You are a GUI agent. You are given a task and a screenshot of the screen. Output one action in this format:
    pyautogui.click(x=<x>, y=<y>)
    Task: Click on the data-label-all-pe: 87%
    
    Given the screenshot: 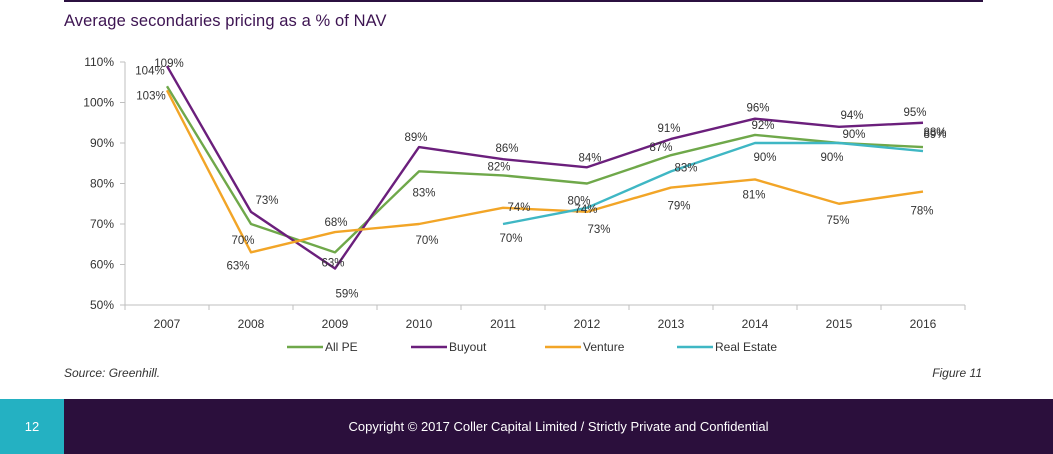 What is the action you would take?
    pyautogui.click(x=660, y=148)
    